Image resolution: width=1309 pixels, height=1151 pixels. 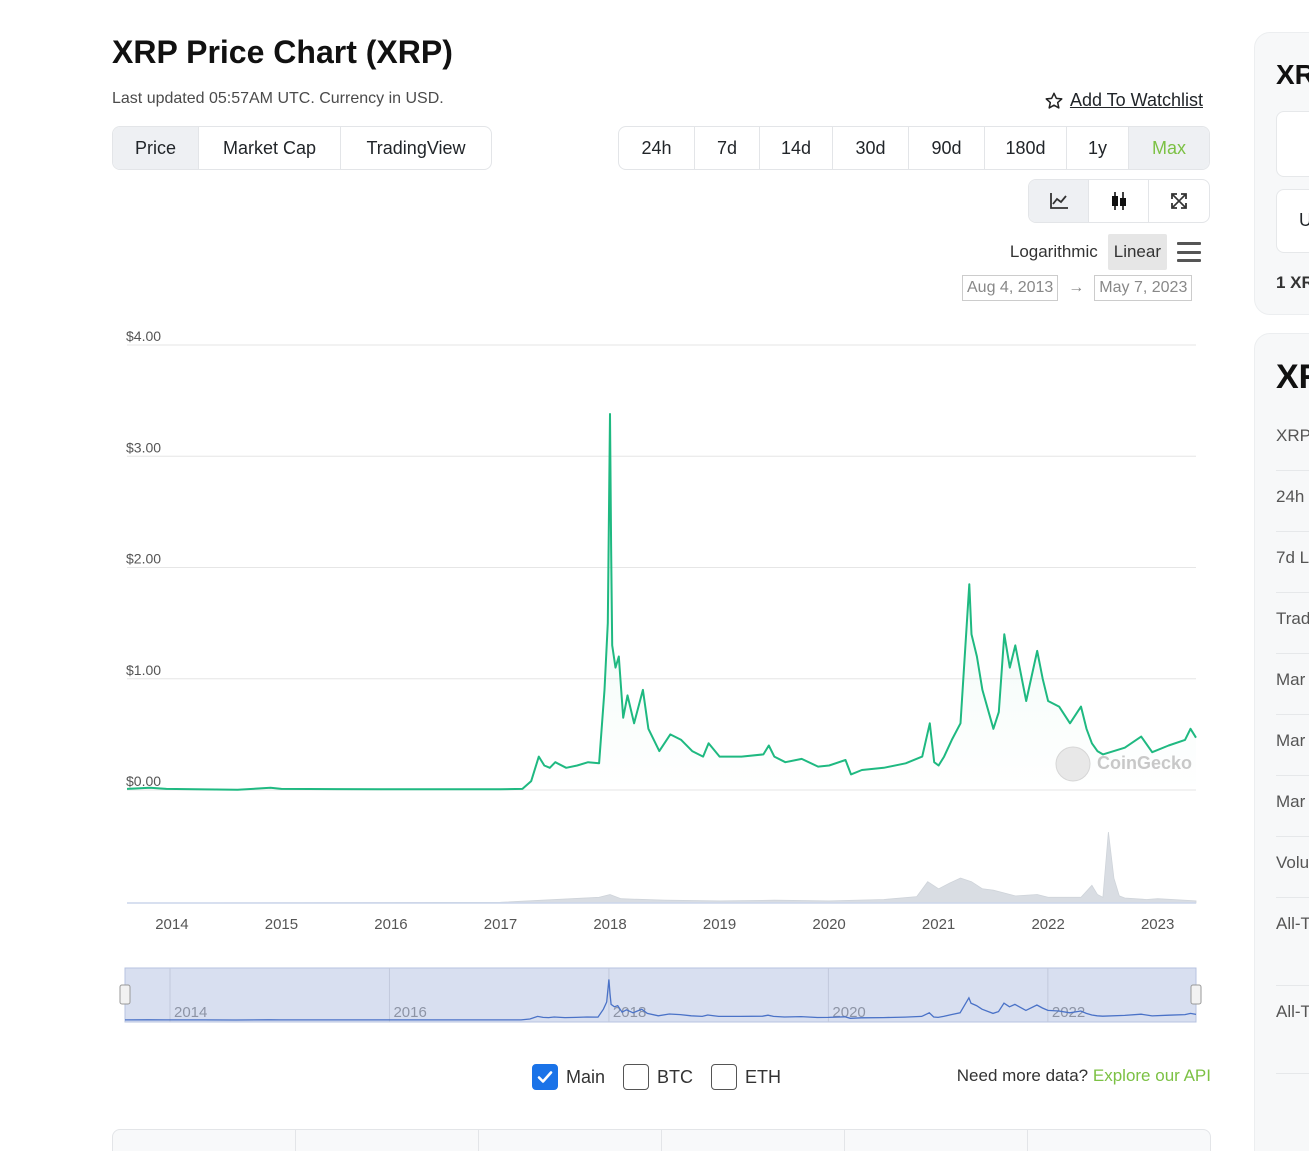 I want to click on x-tick-label: 2023, so click(x=1157, y=924).